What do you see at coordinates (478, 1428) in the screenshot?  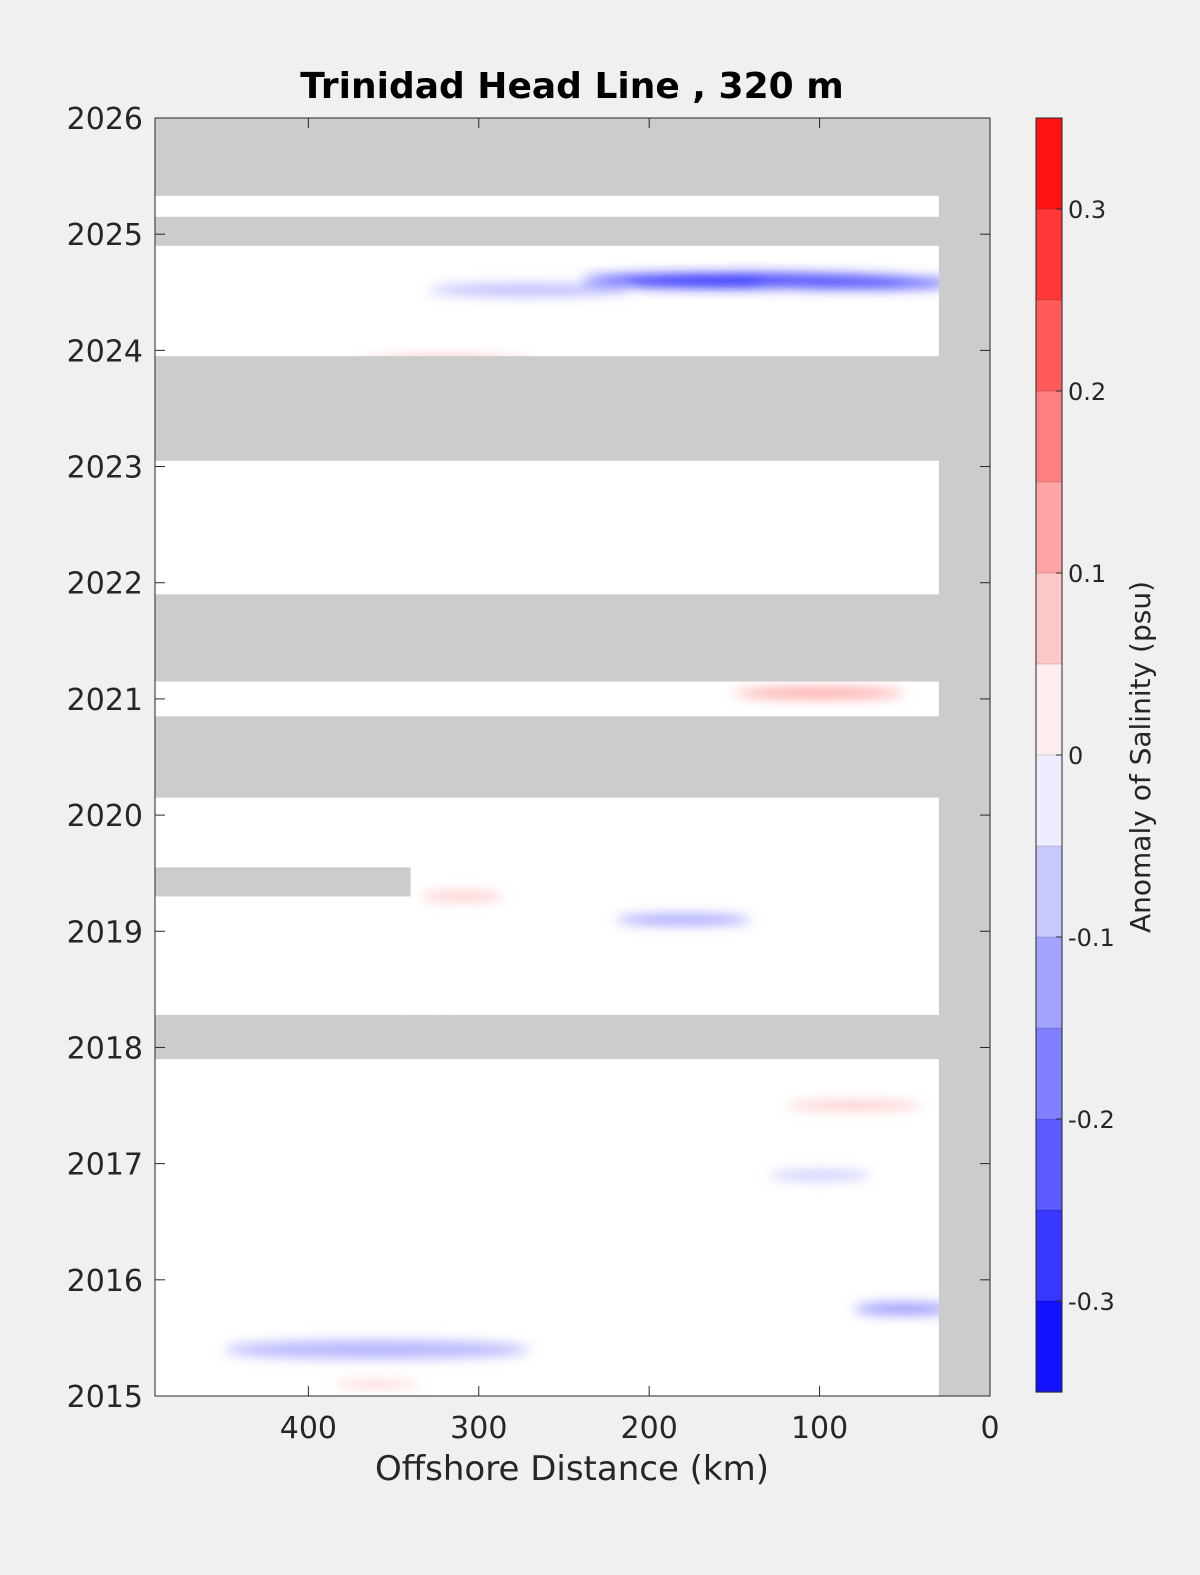 I see `x-tick-label: 300` at bounding box center [478, 1428].